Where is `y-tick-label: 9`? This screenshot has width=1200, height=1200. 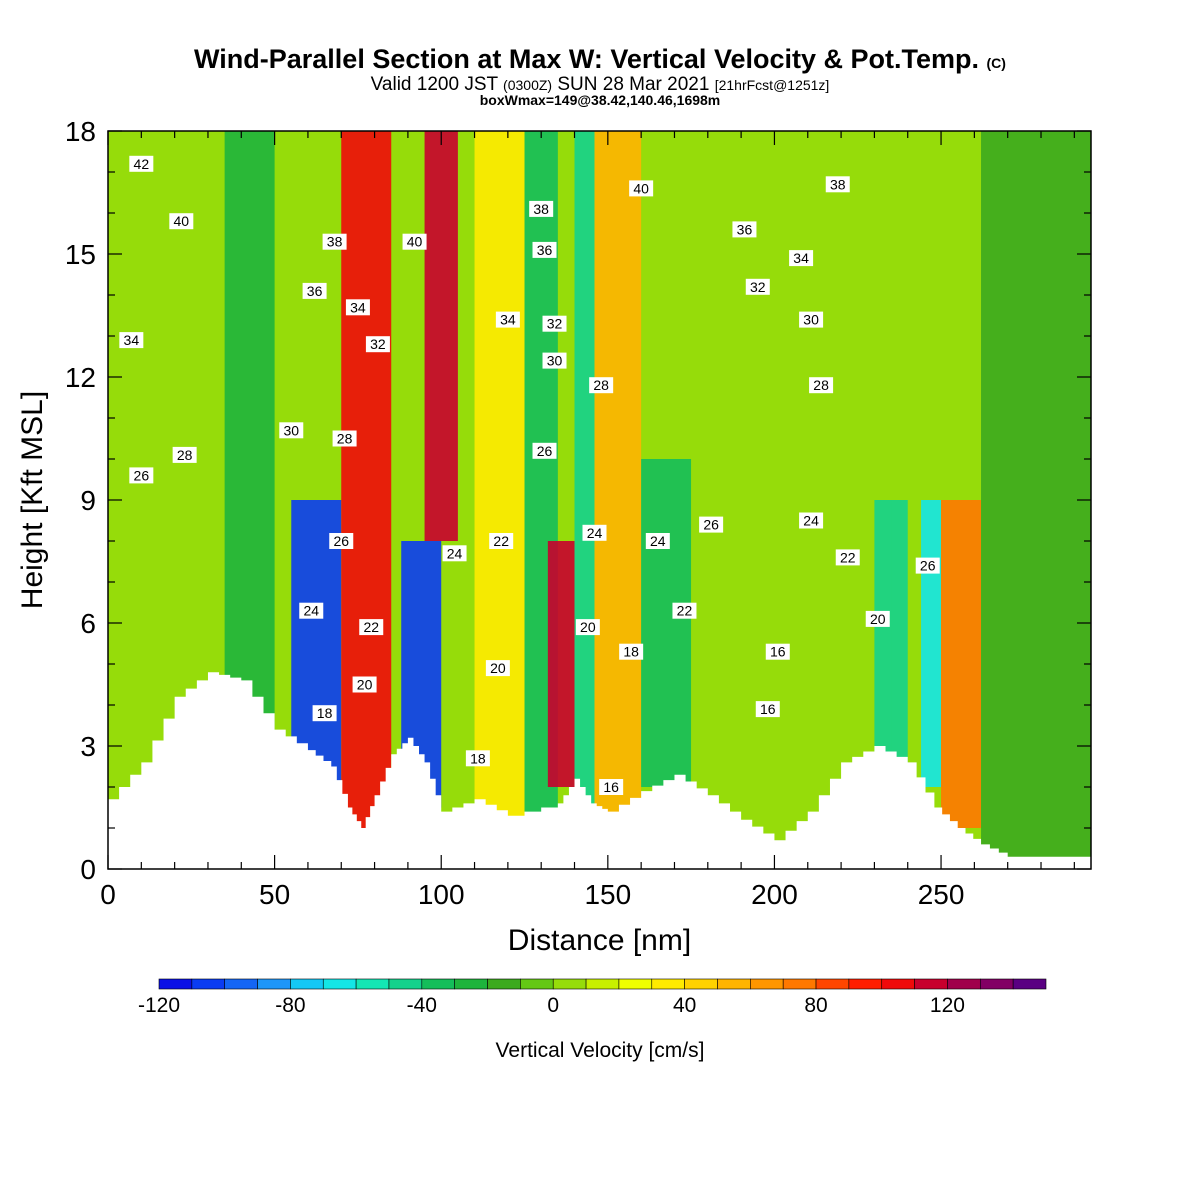 y-tick-label: 9 is located at coordinates (88, 500).